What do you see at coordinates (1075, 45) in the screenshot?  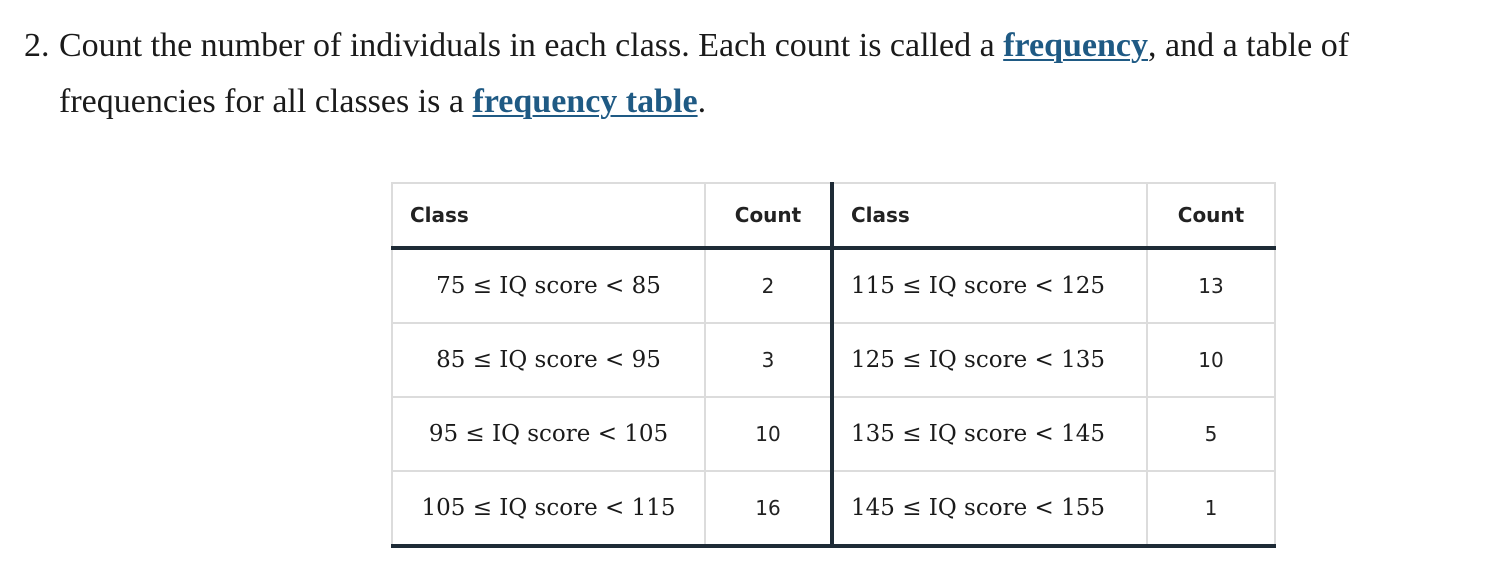 I see `frequency-link: frequency` at bounding box center [1075, 45].